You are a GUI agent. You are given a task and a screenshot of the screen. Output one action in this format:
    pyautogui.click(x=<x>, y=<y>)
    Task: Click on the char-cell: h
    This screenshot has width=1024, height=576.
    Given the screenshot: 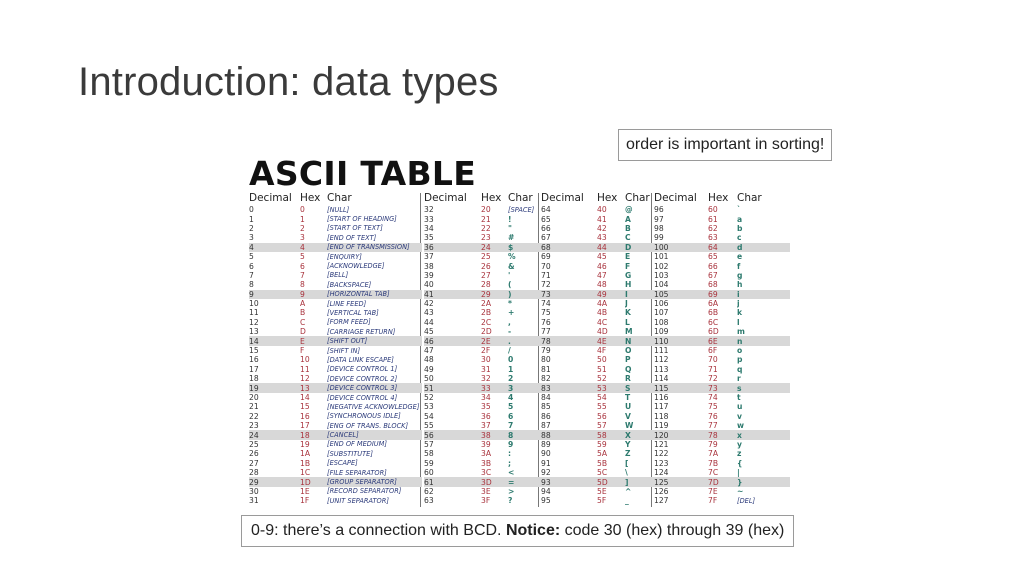 What is the action you would take?
    pyautogui.click(x=740, y=285)
    